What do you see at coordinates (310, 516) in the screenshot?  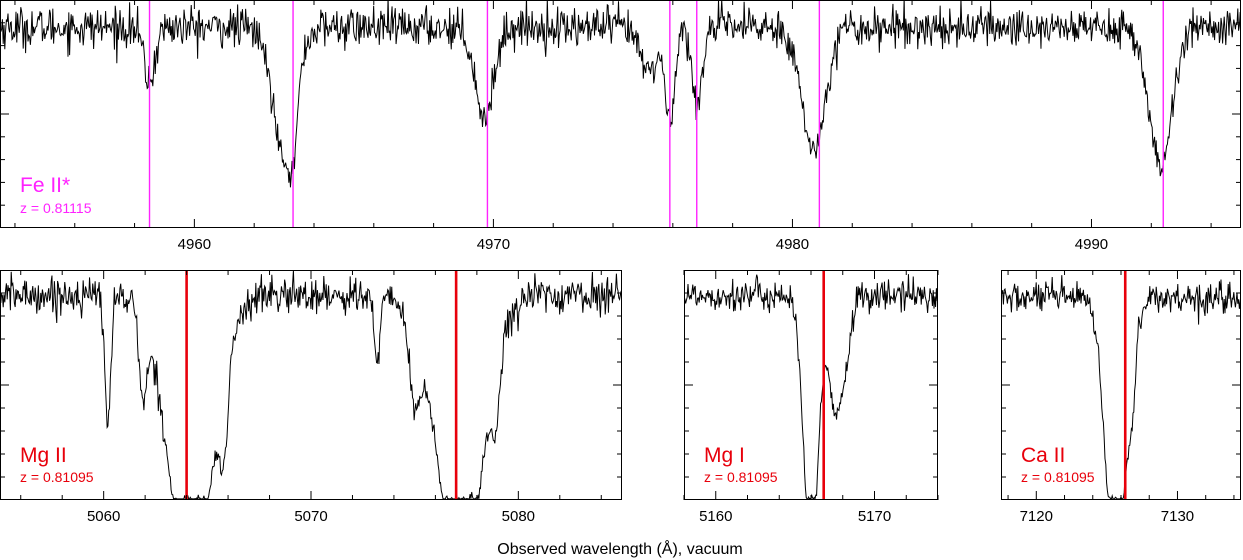 I see `x-tick-label-mg2-1: 5070` at bounding box center [310, 516].